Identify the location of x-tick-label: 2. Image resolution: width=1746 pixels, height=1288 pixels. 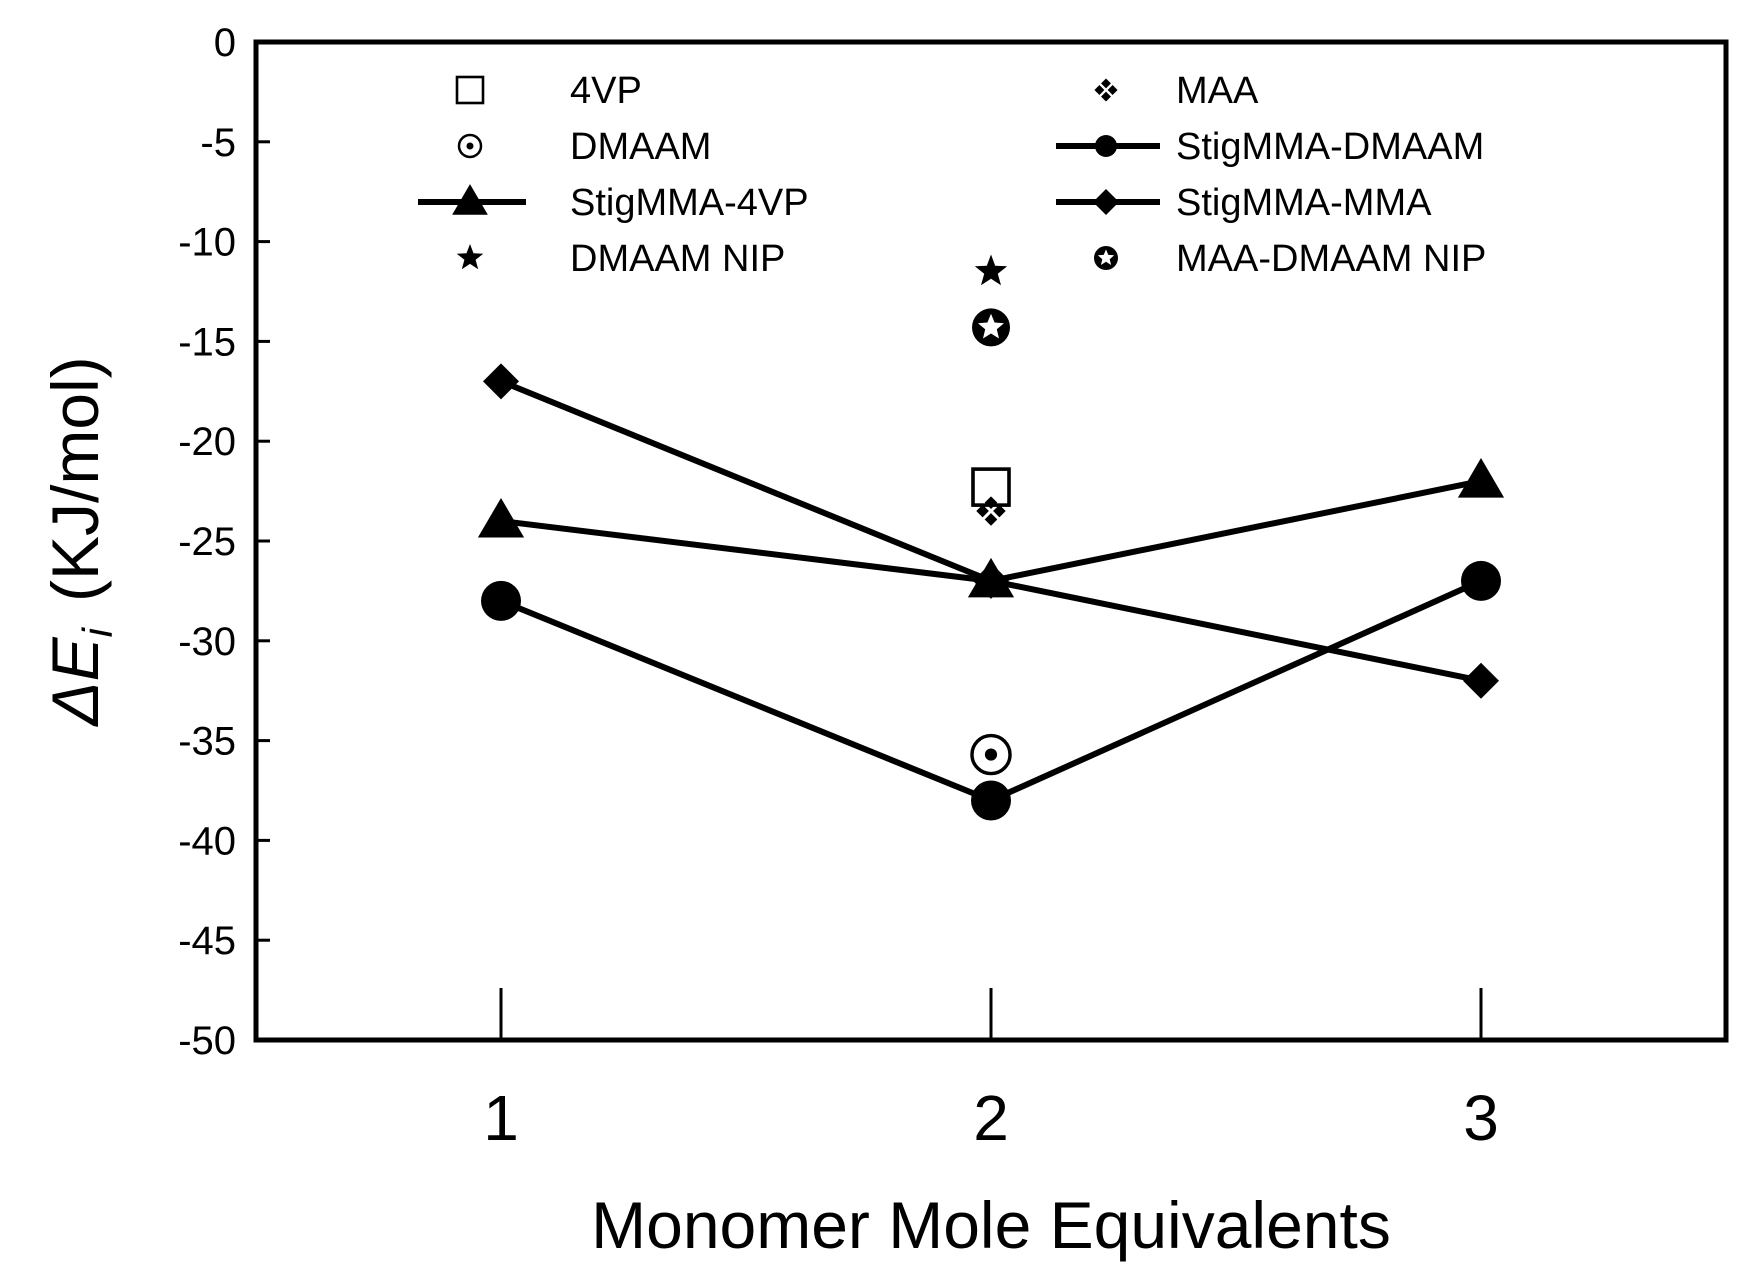
(991, 1118).